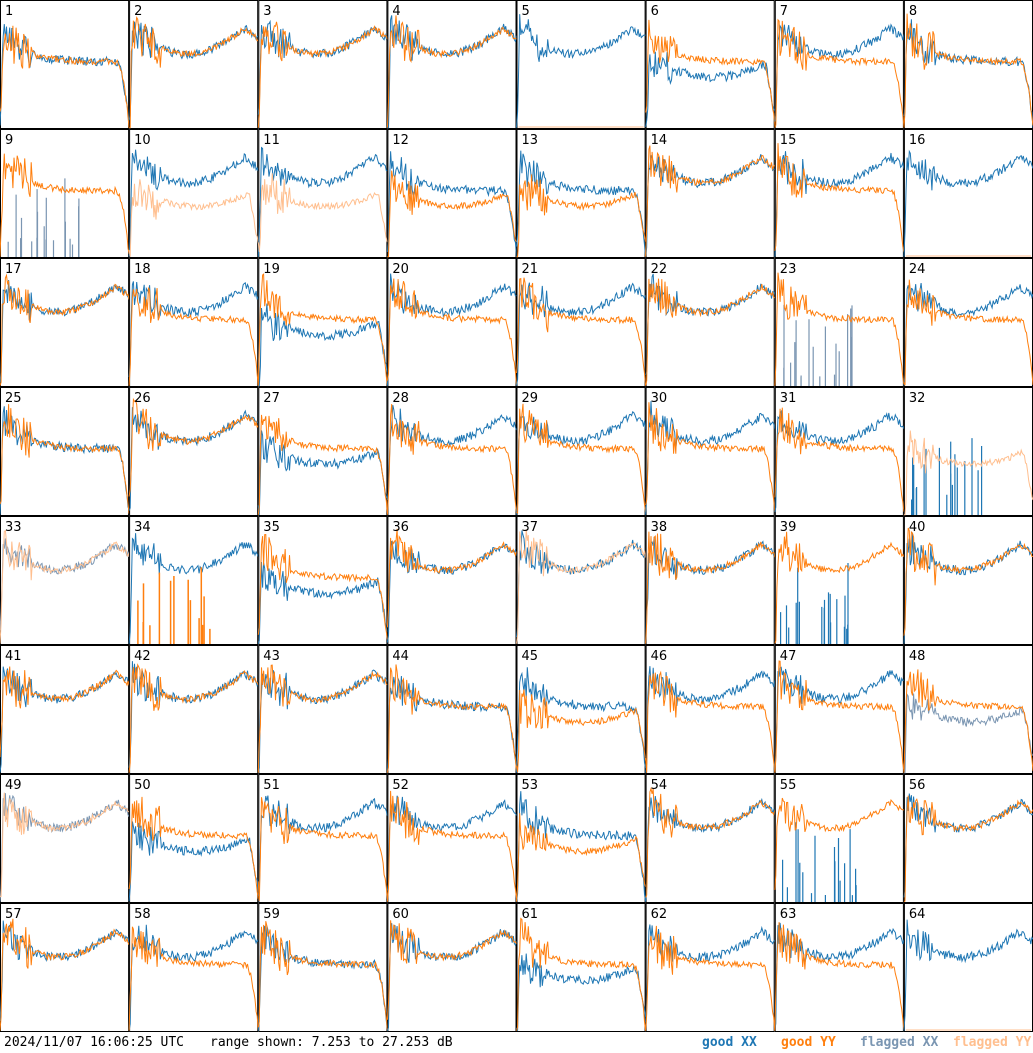 Image resolution: width=1033 pixels, height=1053 pixels. I want to click on panel-number: 7, so click(784, 11).